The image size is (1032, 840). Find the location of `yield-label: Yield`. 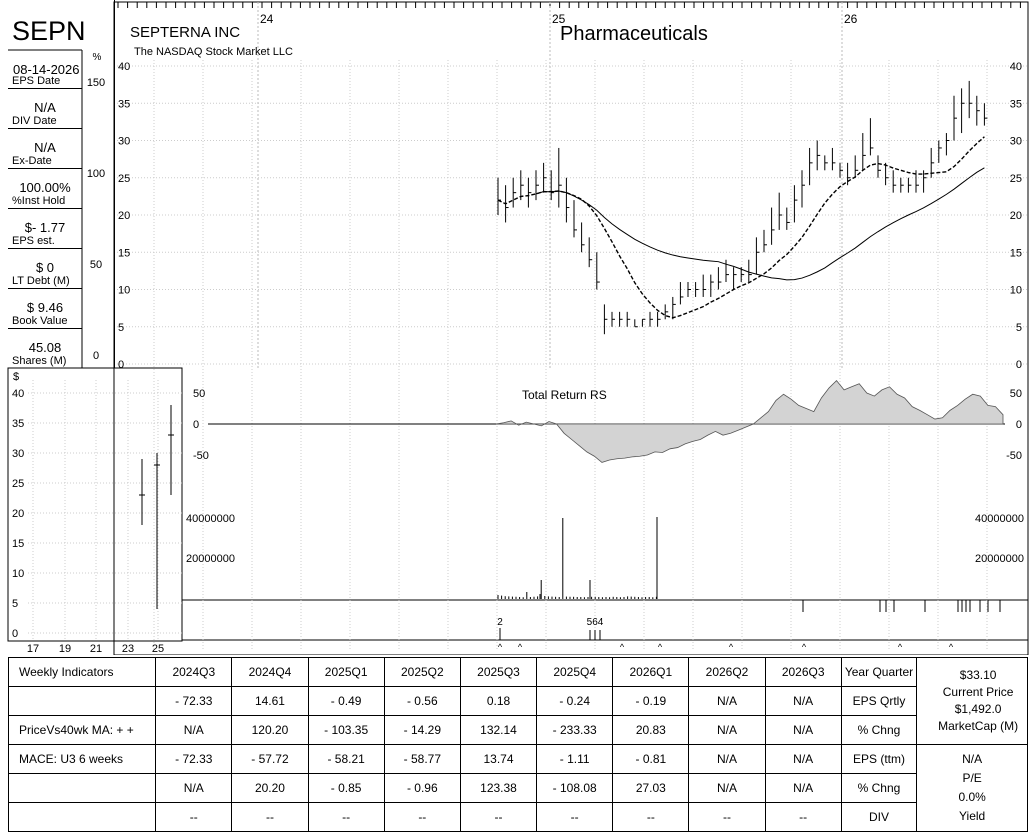

yield-label: Yield is located at coordinates (972, 816).